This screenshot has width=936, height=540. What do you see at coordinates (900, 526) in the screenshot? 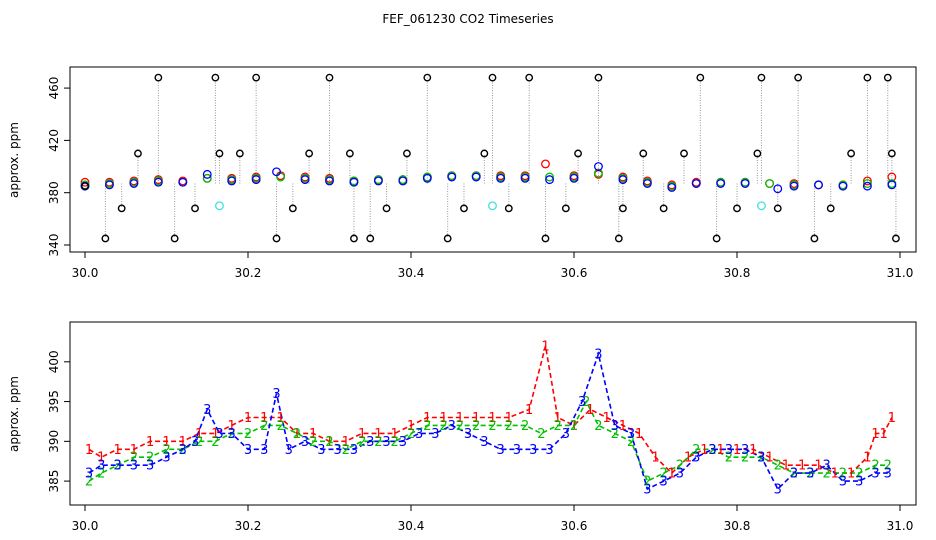
I see `bottom-x-tick-label: 31.0` at bounding box center [900, 526].